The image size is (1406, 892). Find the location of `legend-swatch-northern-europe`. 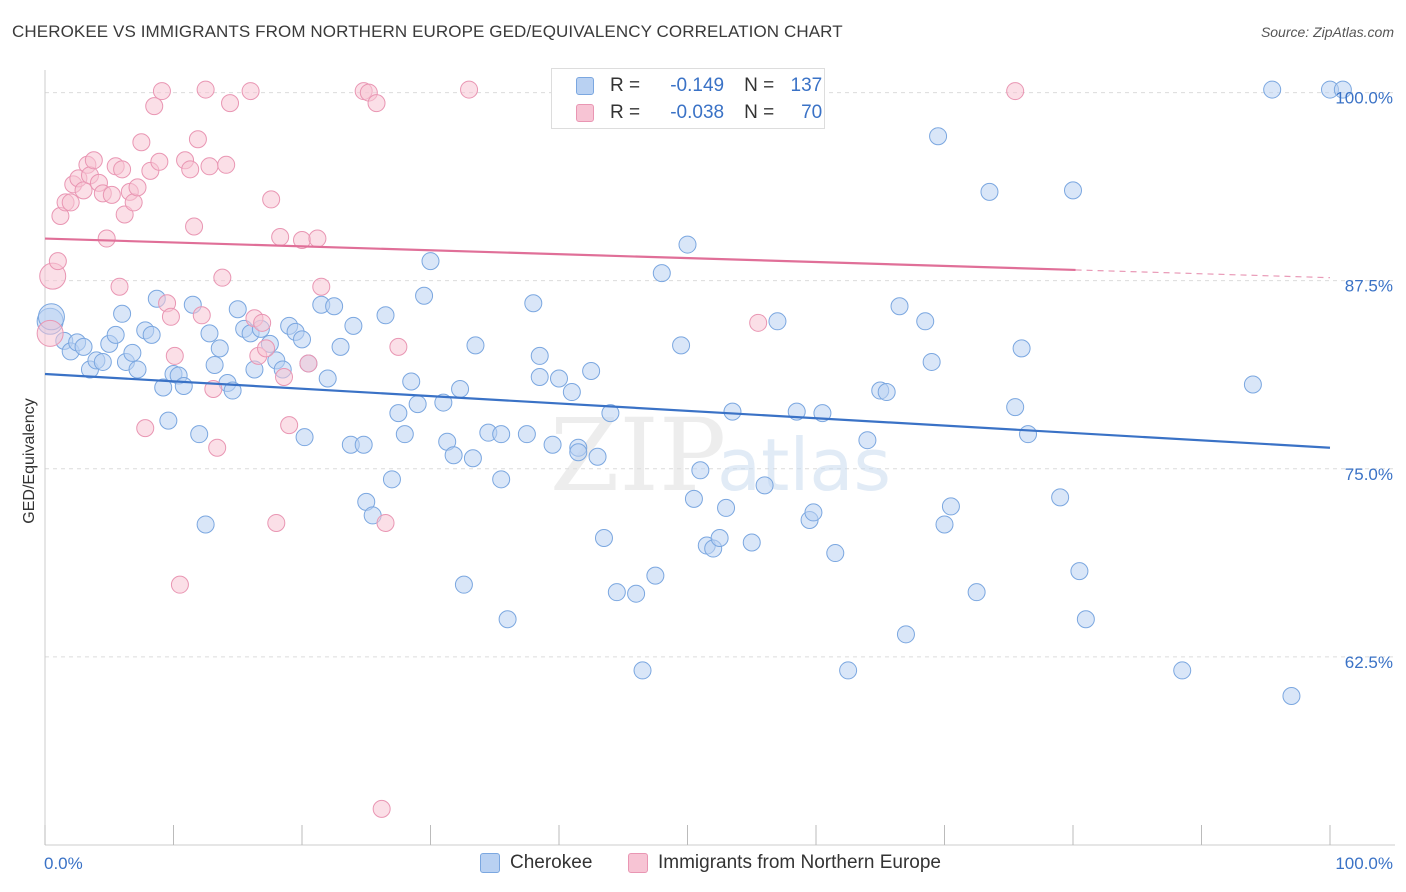

legend-swatch-northern-europe is located at coordinates (638, 863).